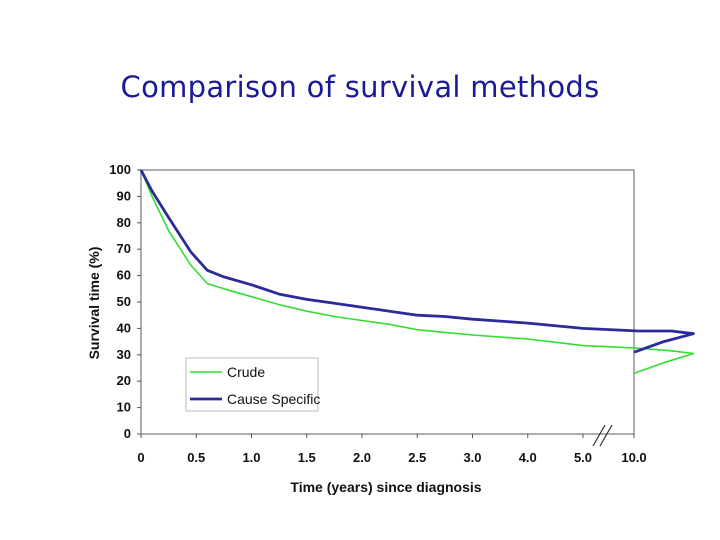 This screenshot has height=540, width=720. I want to click on x-tick-label-4: 2.0, so click(362, 457).